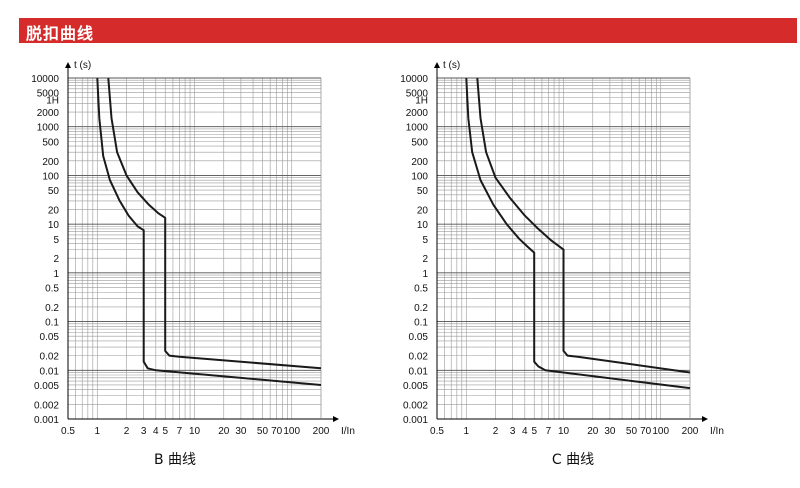 The height and width of the screenshot is (488, 800). What do you see at coordinates (175, 460) in the screenshot?
I see `chart-caption: B 曲线` at bounding box center [175, 460].